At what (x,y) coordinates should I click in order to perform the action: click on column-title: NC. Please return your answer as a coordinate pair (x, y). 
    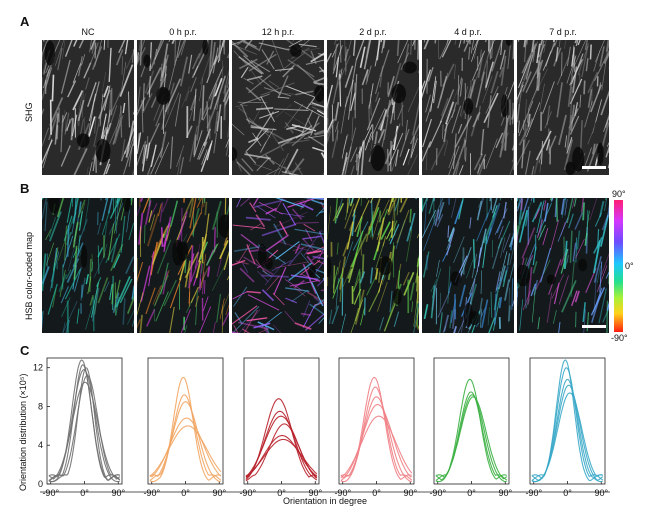
    Looking at the image, I should click on (88, 32).